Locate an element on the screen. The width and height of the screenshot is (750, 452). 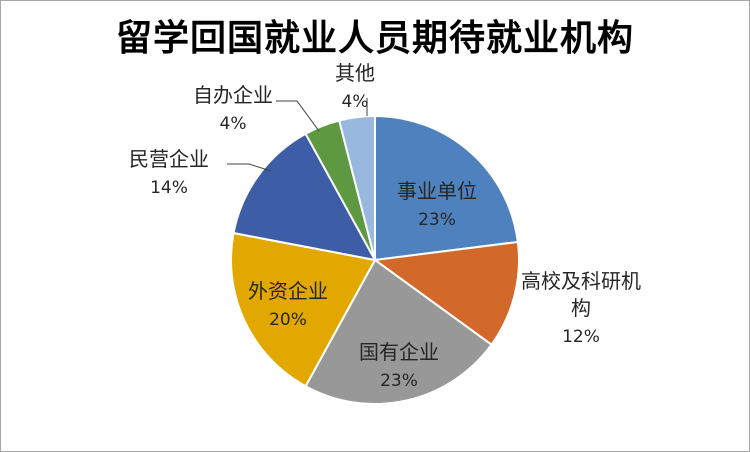
slice-label-value-5: 14% is located at coordinates (169, 188).